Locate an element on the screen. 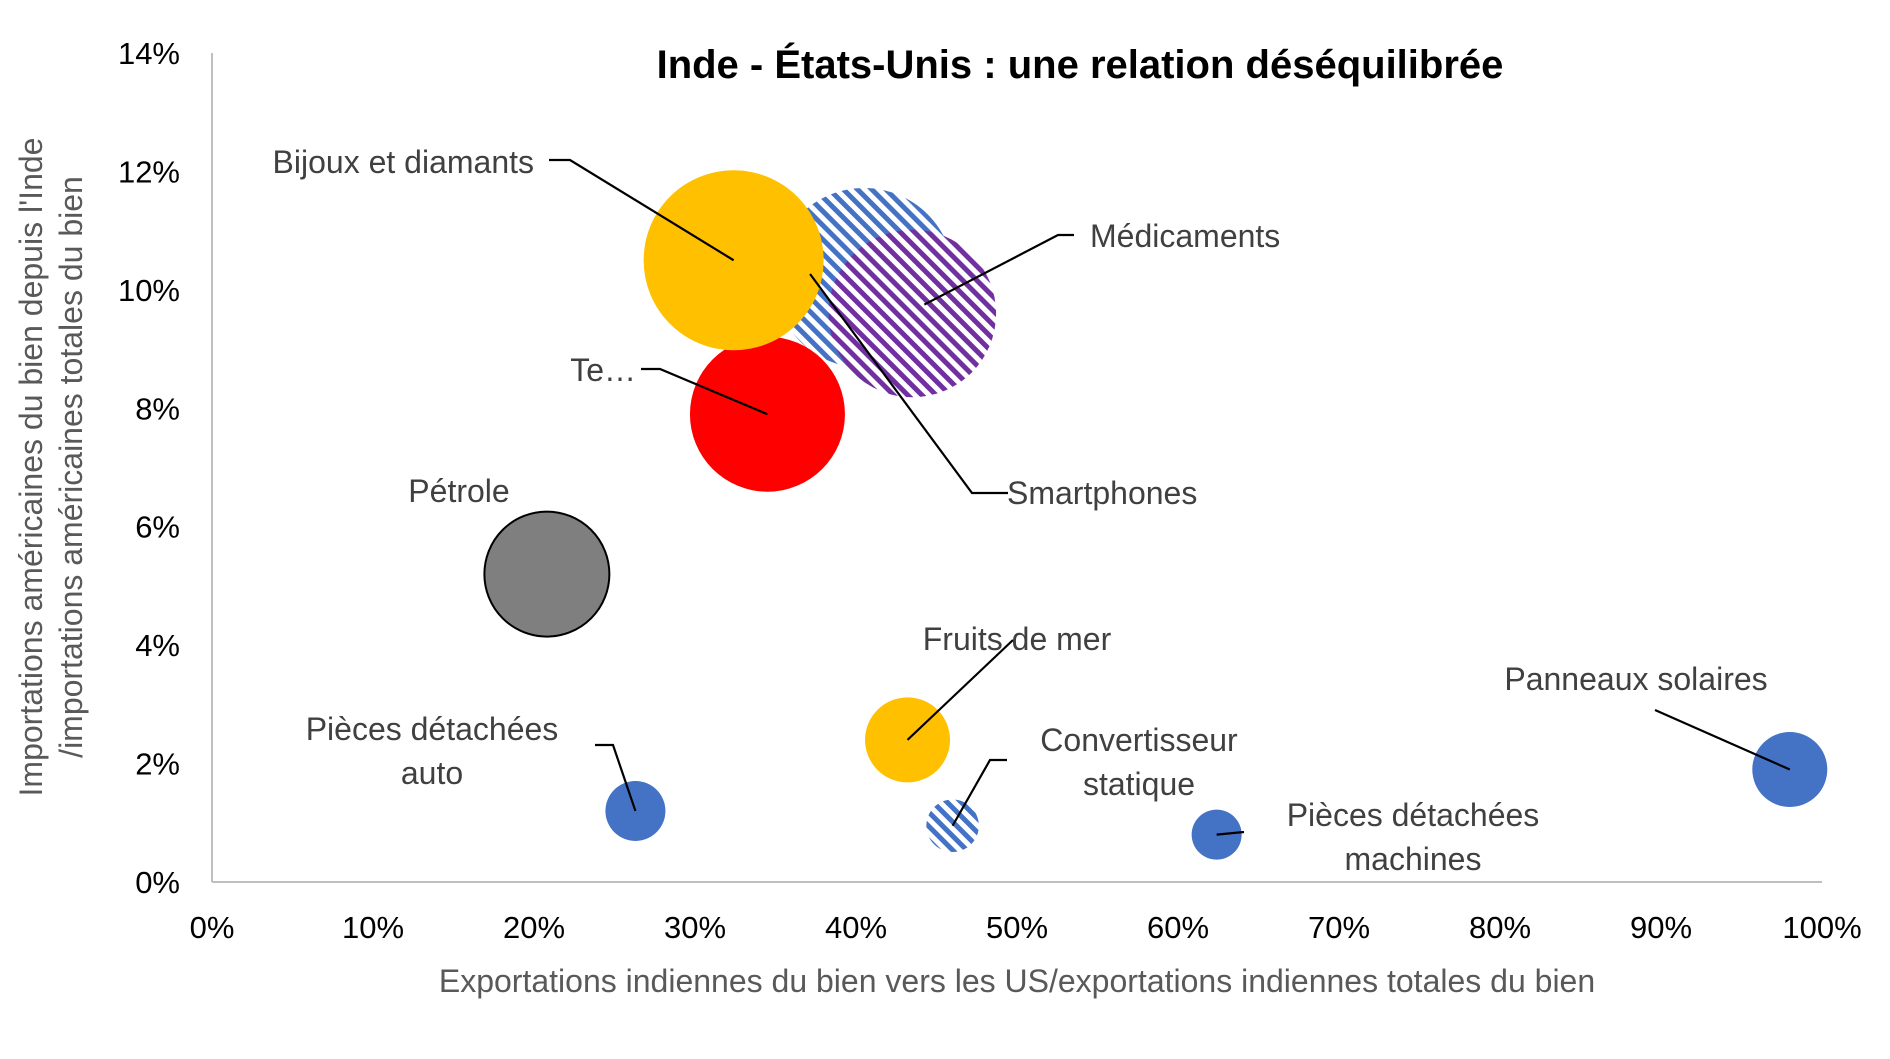 This screenshot has width=1890, height=1059. x-tick-label: 70% is located at coordinates (1339, 927).